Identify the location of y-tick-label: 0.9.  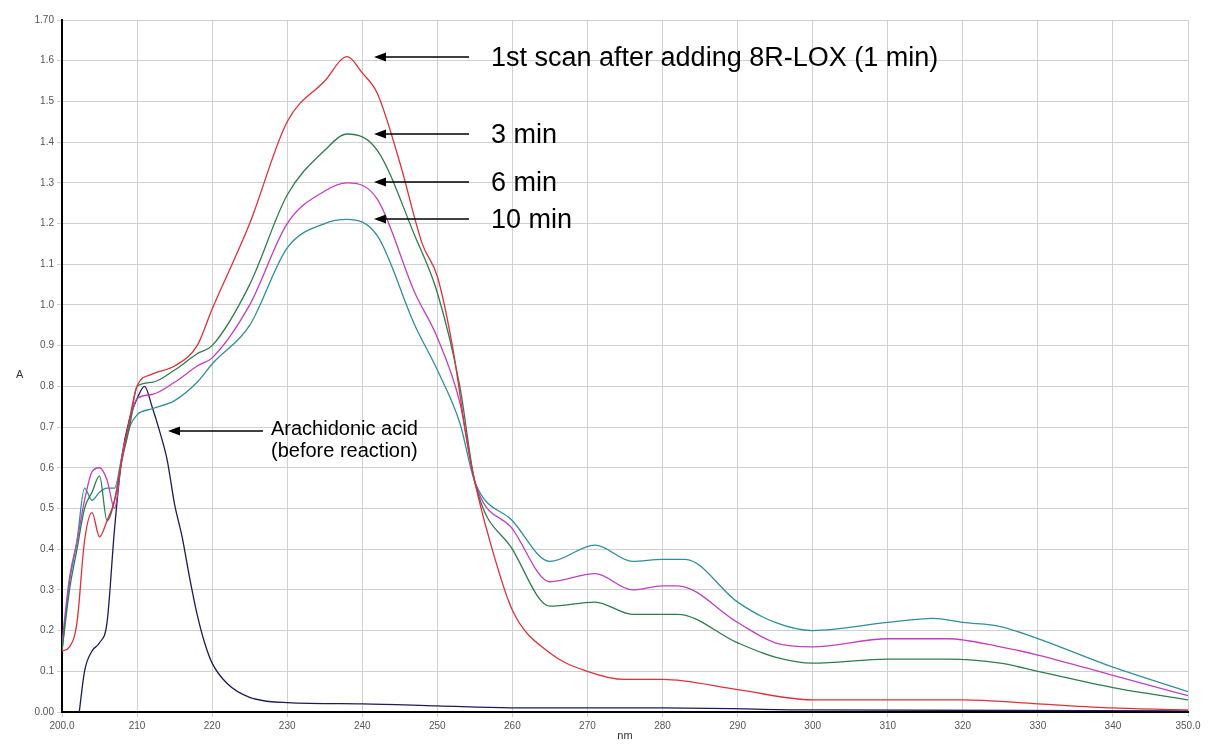
(47, 345).